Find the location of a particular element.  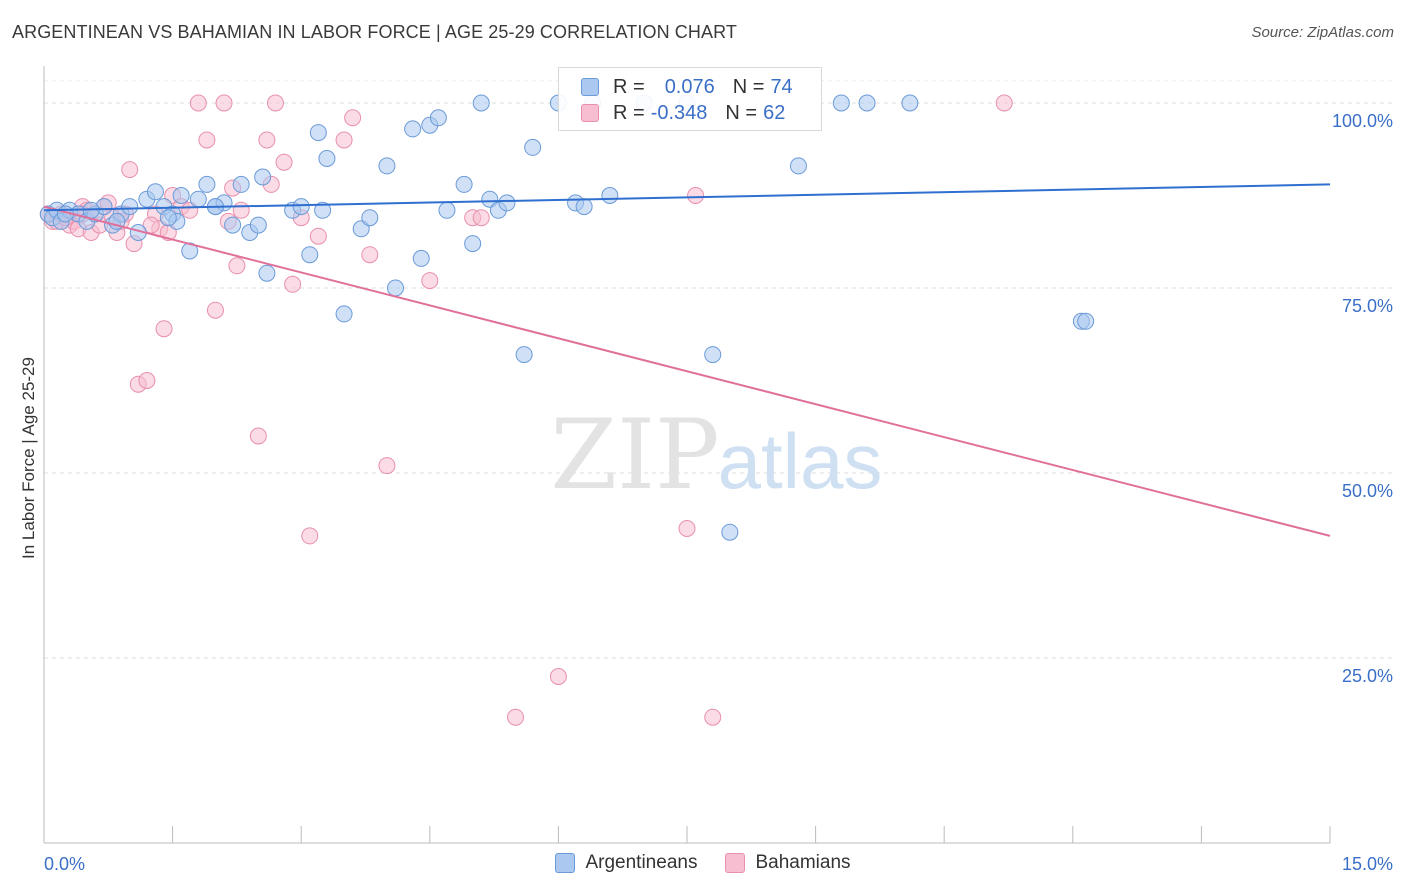

y-tick-label: 50.0% is located at coordinates (1367, 491).